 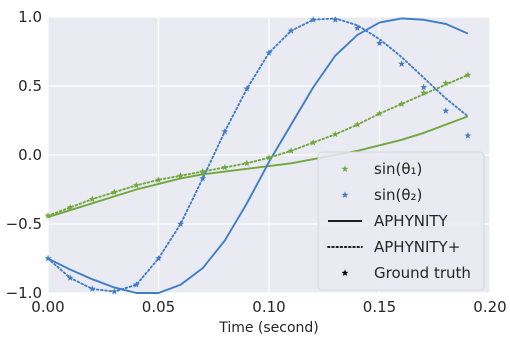 I want to click on y-tick-label: −1.0, so click(x=24, y=293).